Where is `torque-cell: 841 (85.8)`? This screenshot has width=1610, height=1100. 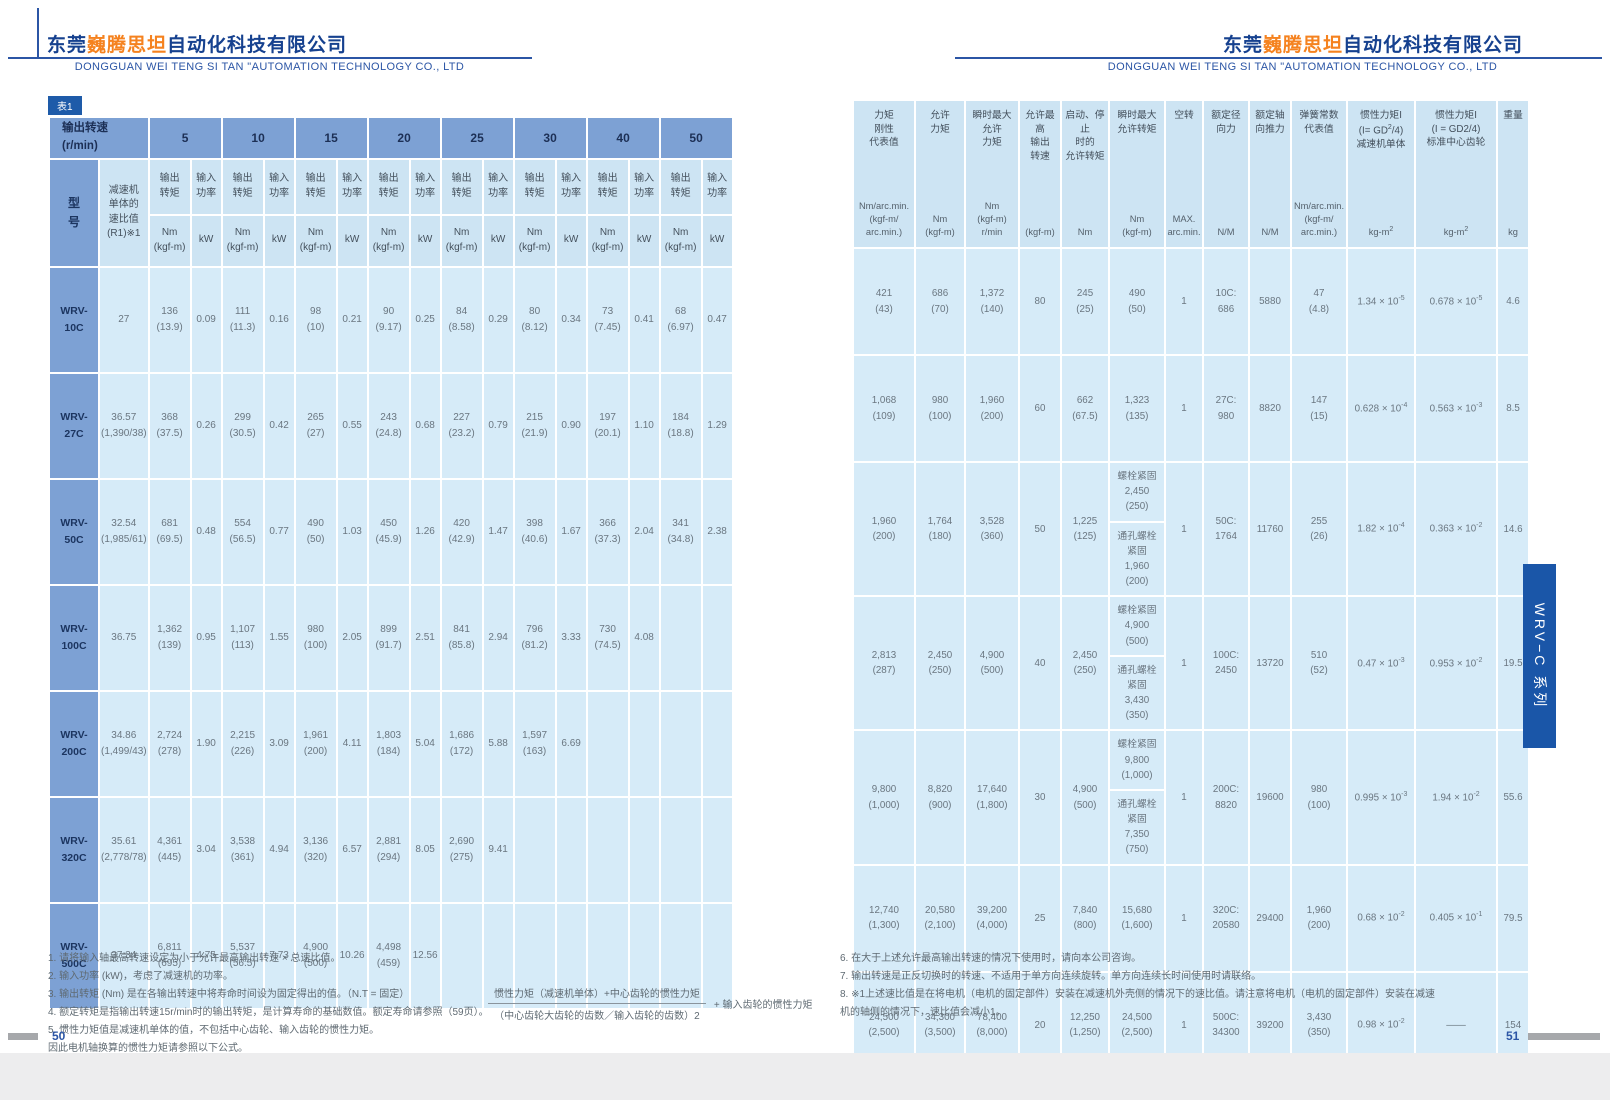
torque-cell: 841 (85.8) is located at coordinates (461, 637).